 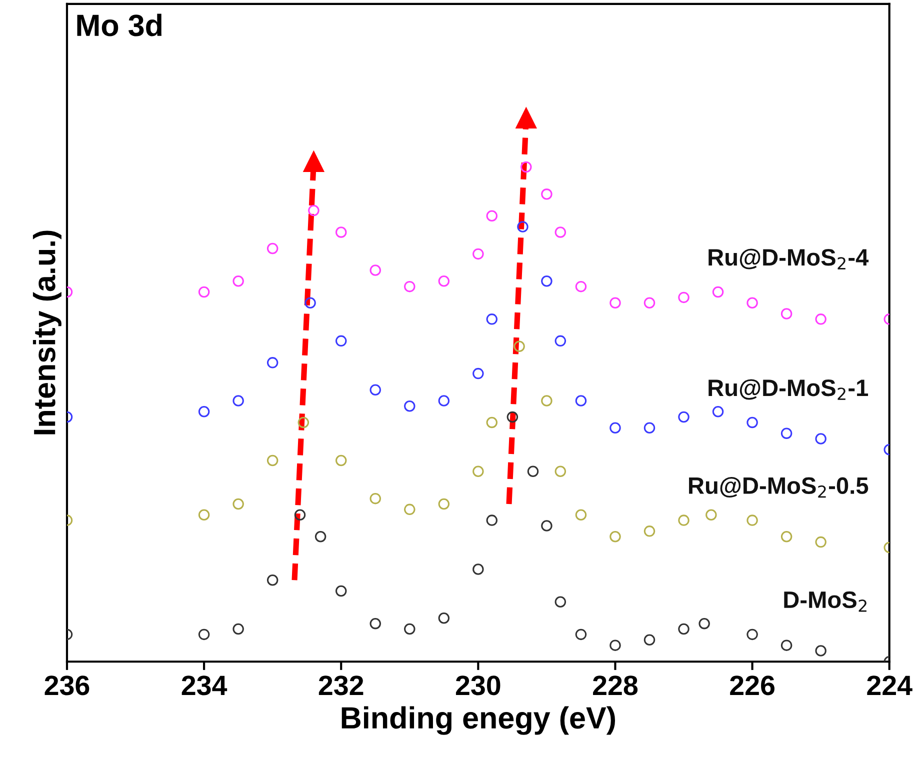 What do you see at coordinates (615, 686) in the screenshot?
I see `x-tick-label: 228` at bounding box center [615, 686].